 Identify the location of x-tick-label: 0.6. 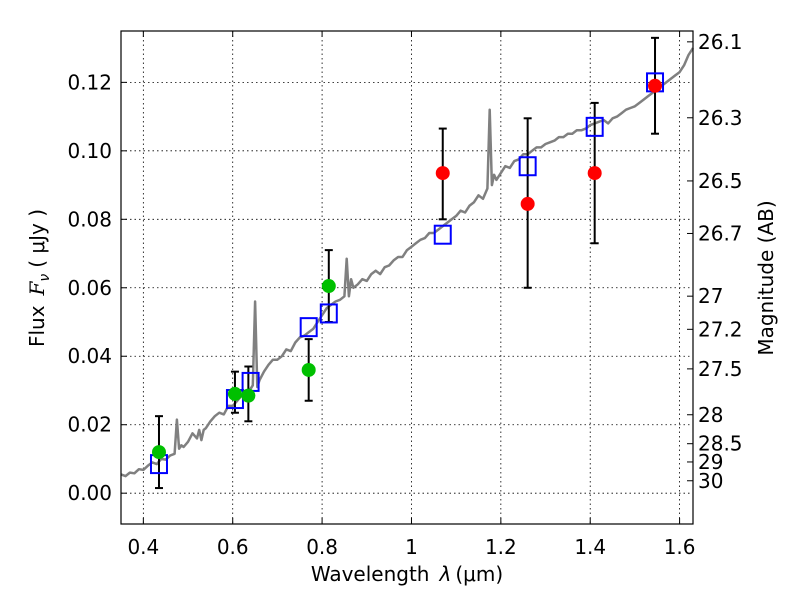
(233, 547).